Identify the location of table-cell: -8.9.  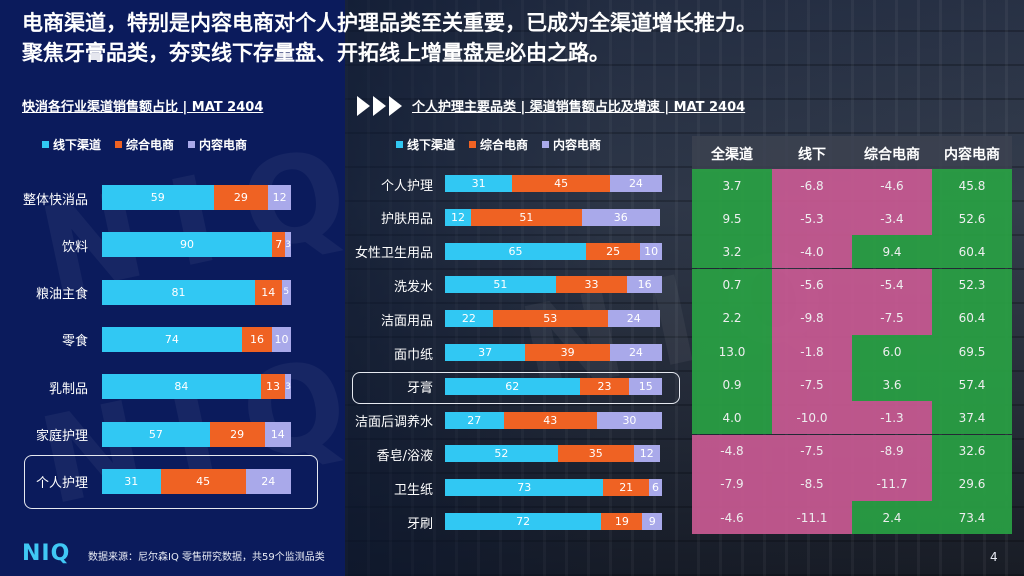
(892, 451).